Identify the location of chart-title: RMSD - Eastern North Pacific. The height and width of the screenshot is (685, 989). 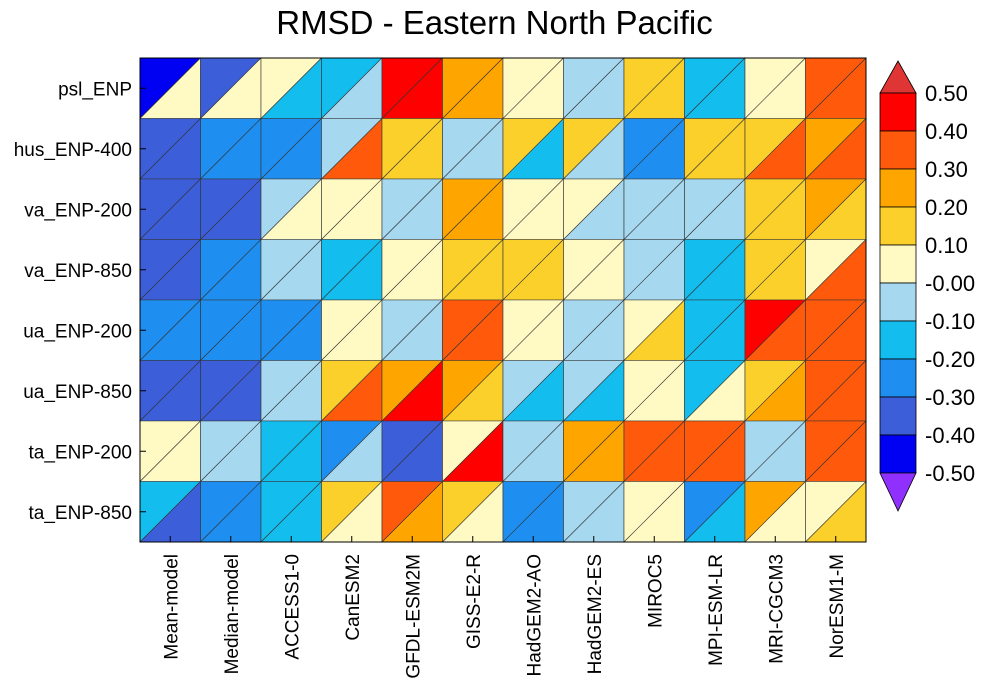
(494, 22).